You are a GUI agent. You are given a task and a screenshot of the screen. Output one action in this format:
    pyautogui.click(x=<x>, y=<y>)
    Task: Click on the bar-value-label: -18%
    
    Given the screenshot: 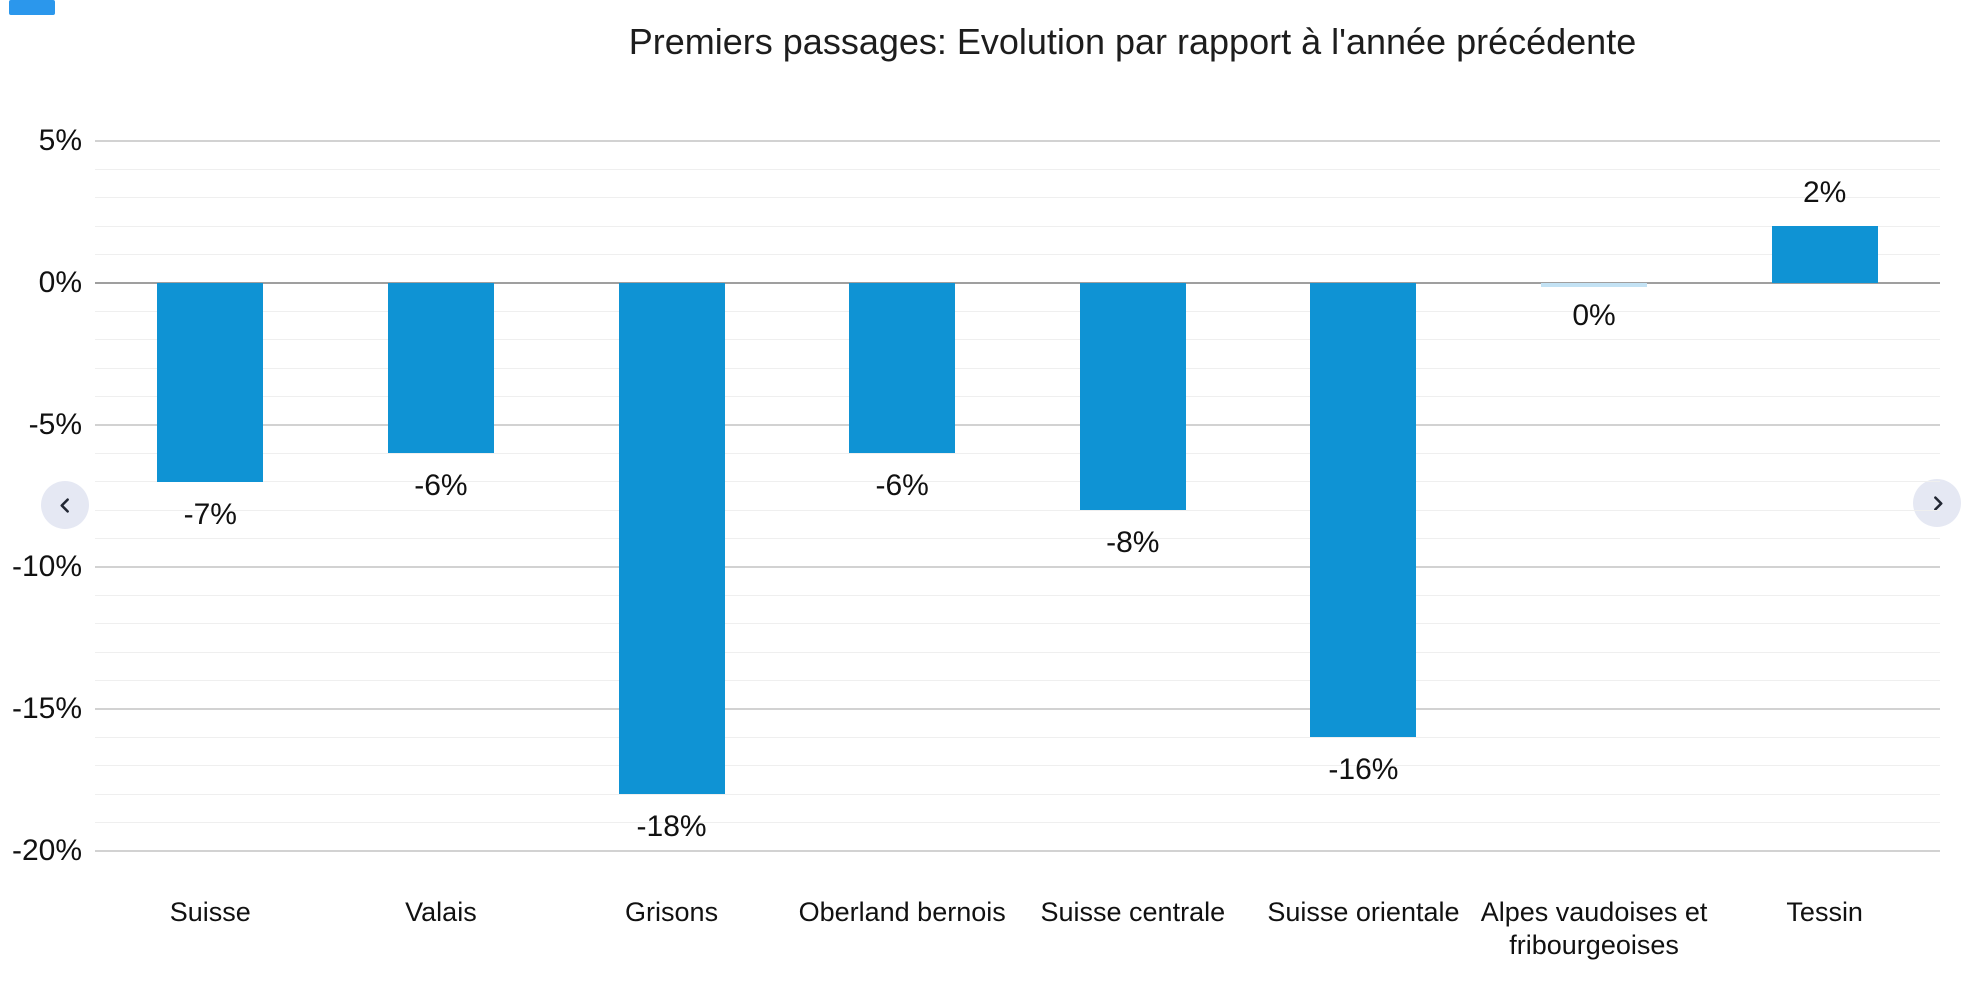 What is the action you would take?
    pyautogui.click(x=671, y=827)
    